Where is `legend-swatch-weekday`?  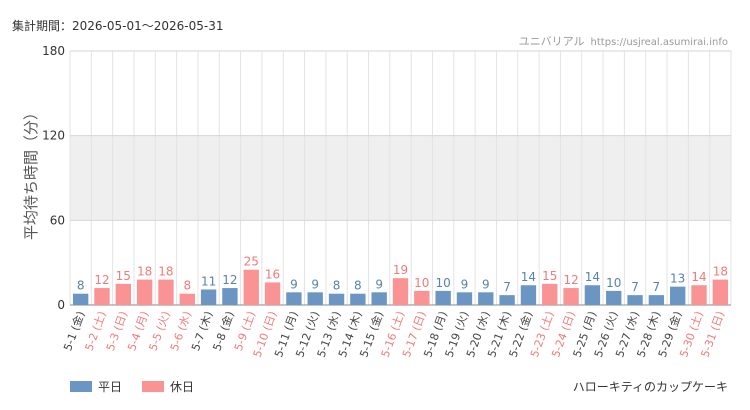
legend-swatch-weekday is located at coordinates (81, 386).